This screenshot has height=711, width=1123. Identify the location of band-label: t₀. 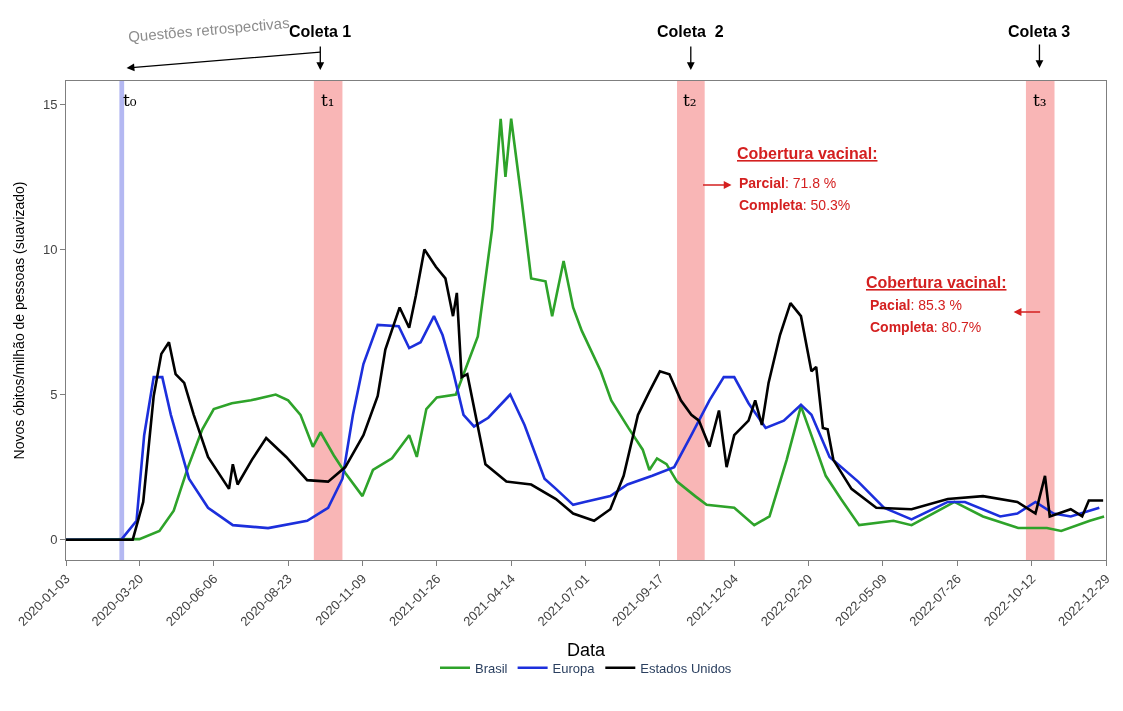
(130, 100).